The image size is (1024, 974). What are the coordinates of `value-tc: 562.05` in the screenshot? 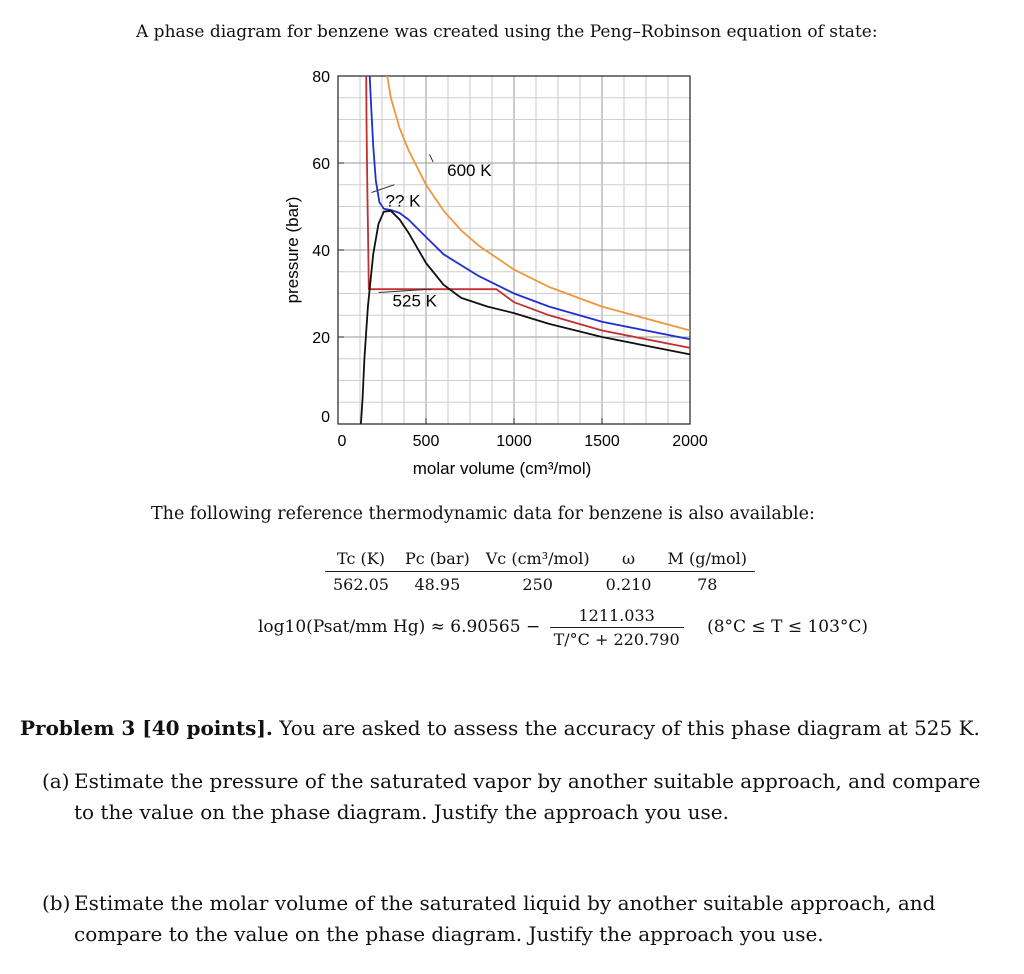 It's located at (361, 584).